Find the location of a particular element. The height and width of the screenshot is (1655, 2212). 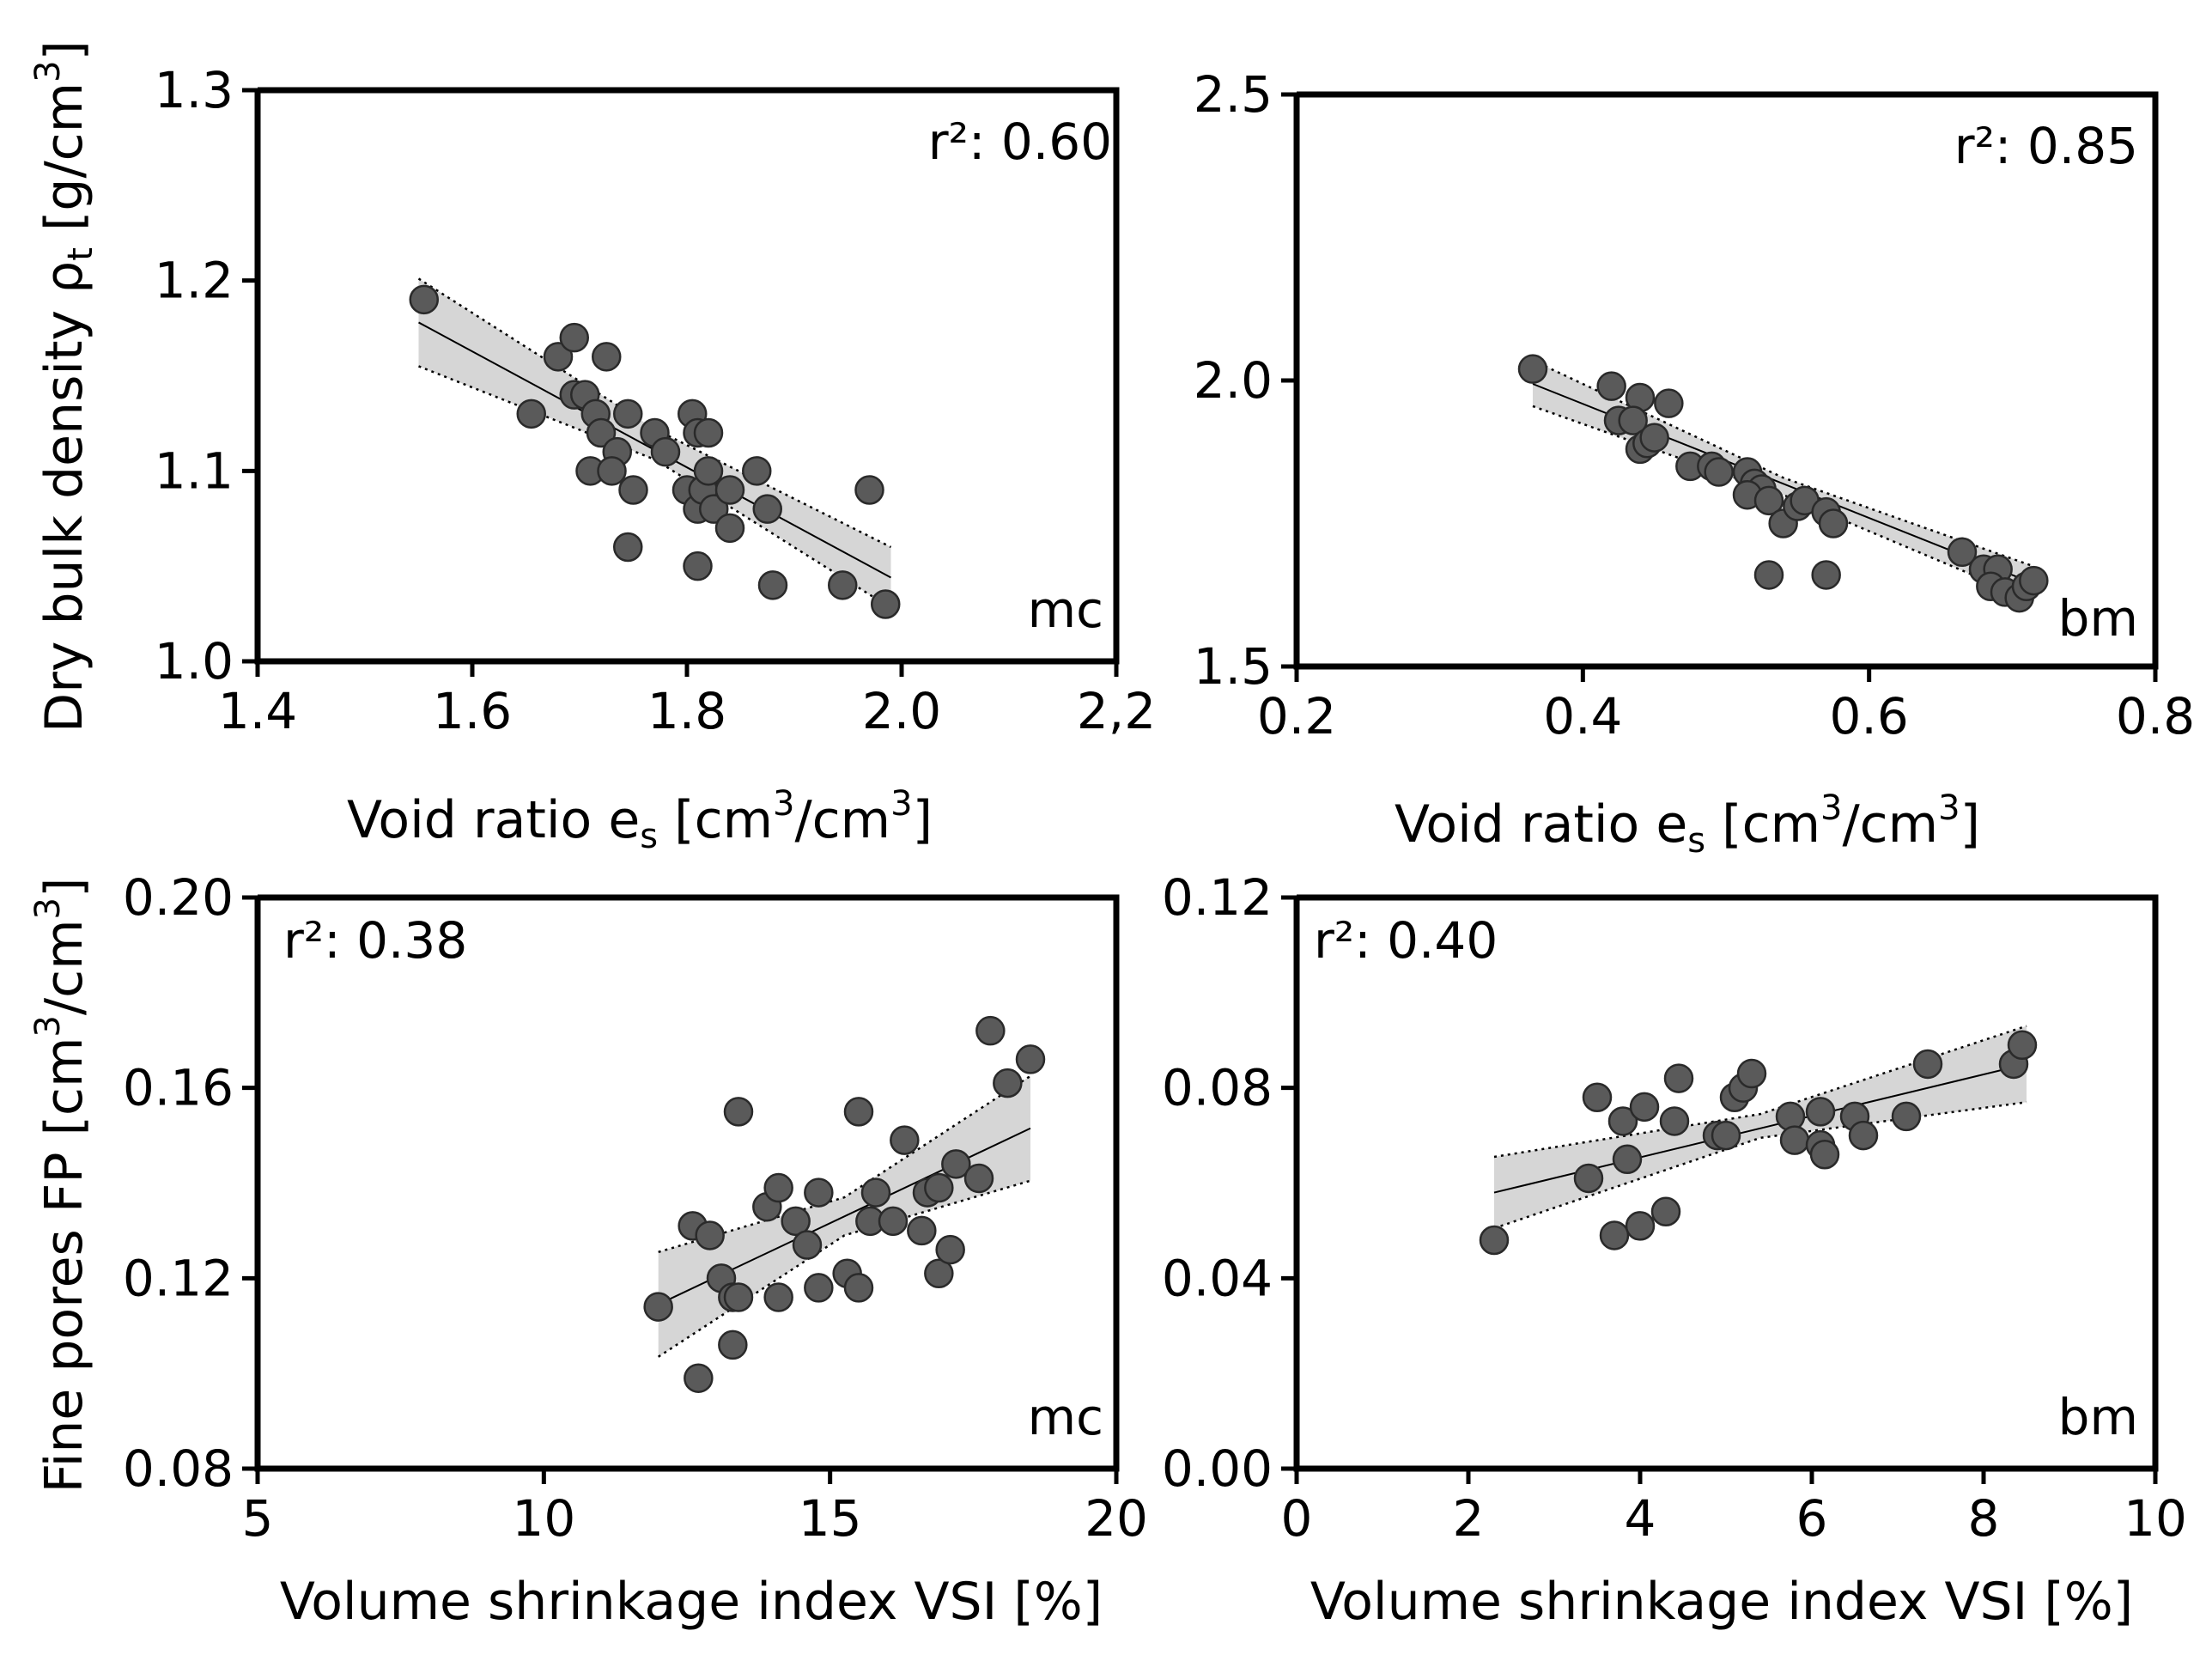

panel-a-y-tick-label: 1.0 is located at coordinates (194, 662).